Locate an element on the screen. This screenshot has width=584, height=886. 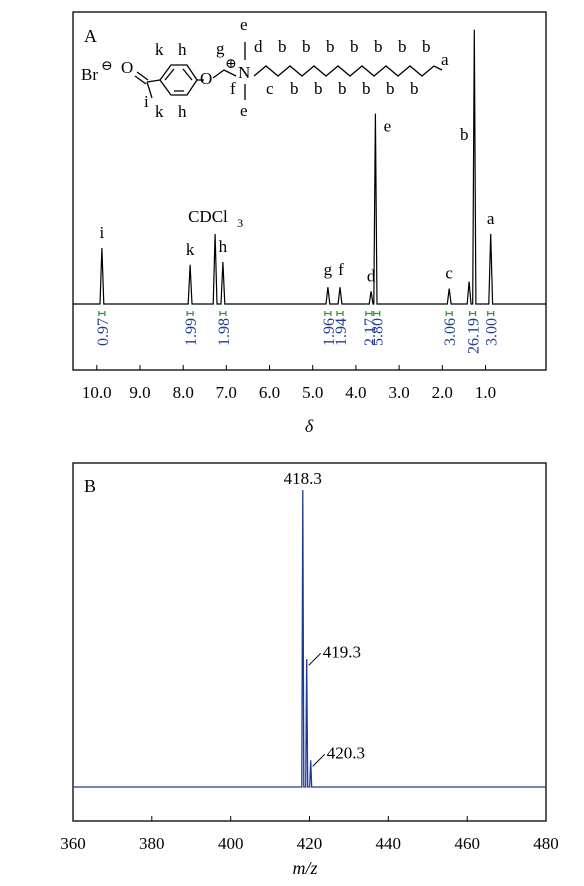
ms-x-axis: 360 380 400 420 440 460 480 is located at coordinates (309, 834).